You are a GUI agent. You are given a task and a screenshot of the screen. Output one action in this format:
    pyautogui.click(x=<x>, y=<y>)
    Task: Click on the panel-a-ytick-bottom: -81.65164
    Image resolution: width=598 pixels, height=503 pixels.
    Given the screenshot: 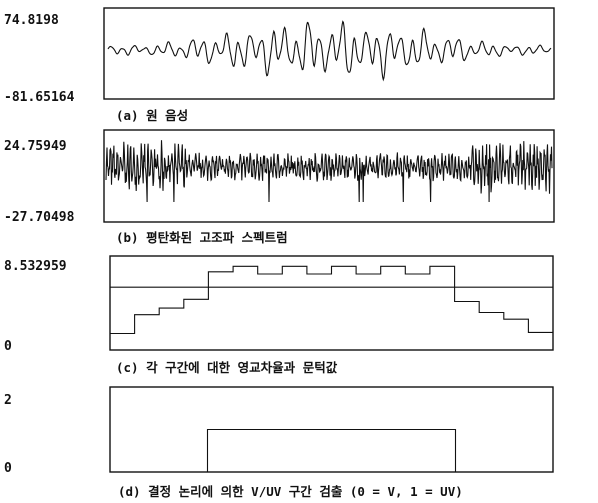 What is the action you would take?
    pyautogui.click(x=39, y=97)
    